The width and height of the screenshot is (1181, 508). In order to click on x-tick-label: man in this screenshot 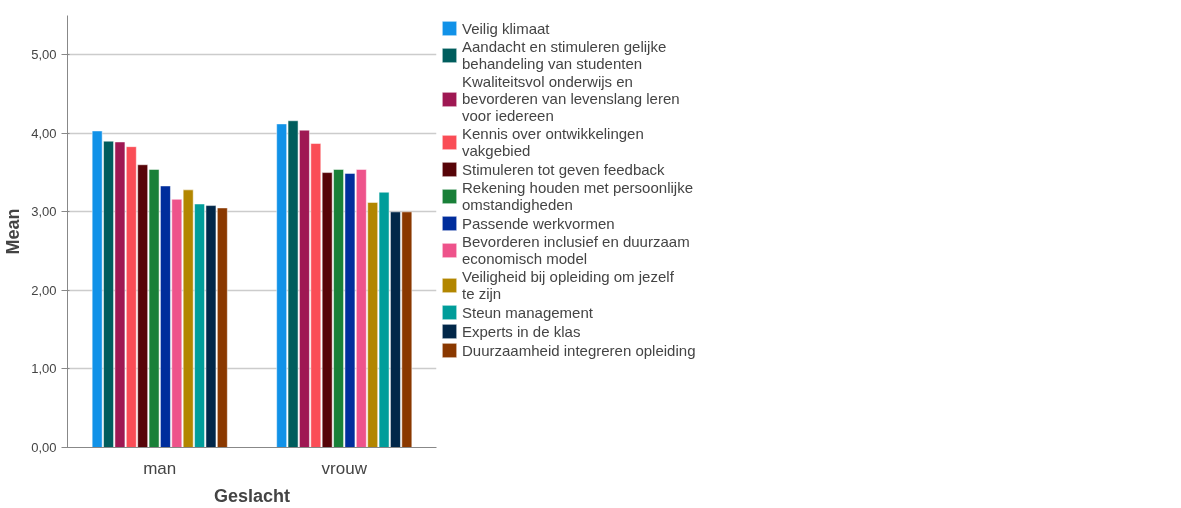, I will do `click(160, 468)`.